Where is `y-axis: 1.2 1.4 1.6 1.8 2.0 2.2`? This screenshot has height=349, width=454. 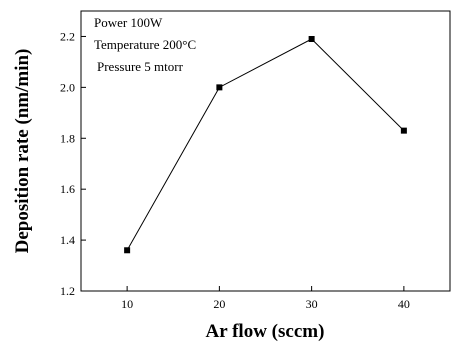
y-axis: 1.2 1.4 1.6 1.8 2.0 2.2 is located at coordinates (73, 163).